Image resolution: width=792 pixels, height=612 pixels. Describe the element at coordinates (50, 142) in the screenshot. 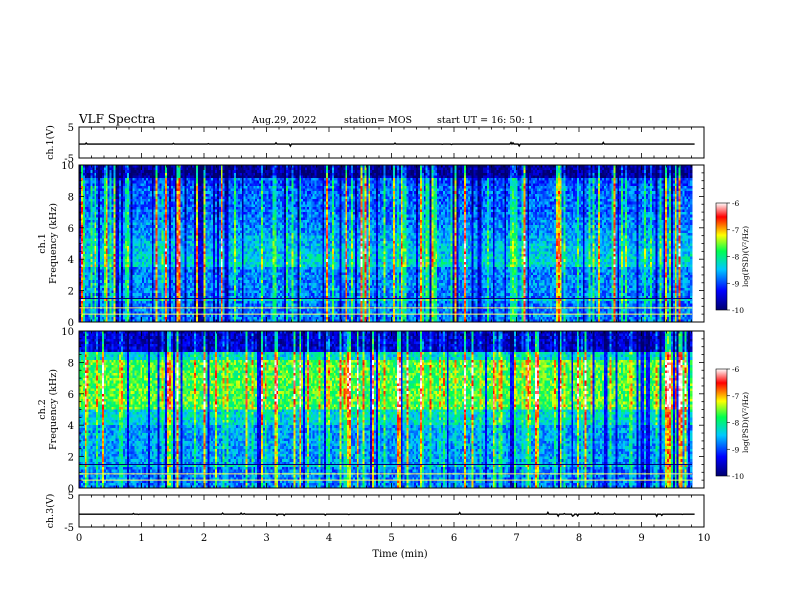

I see `y-axis-label: ch.1(V)` at that location.